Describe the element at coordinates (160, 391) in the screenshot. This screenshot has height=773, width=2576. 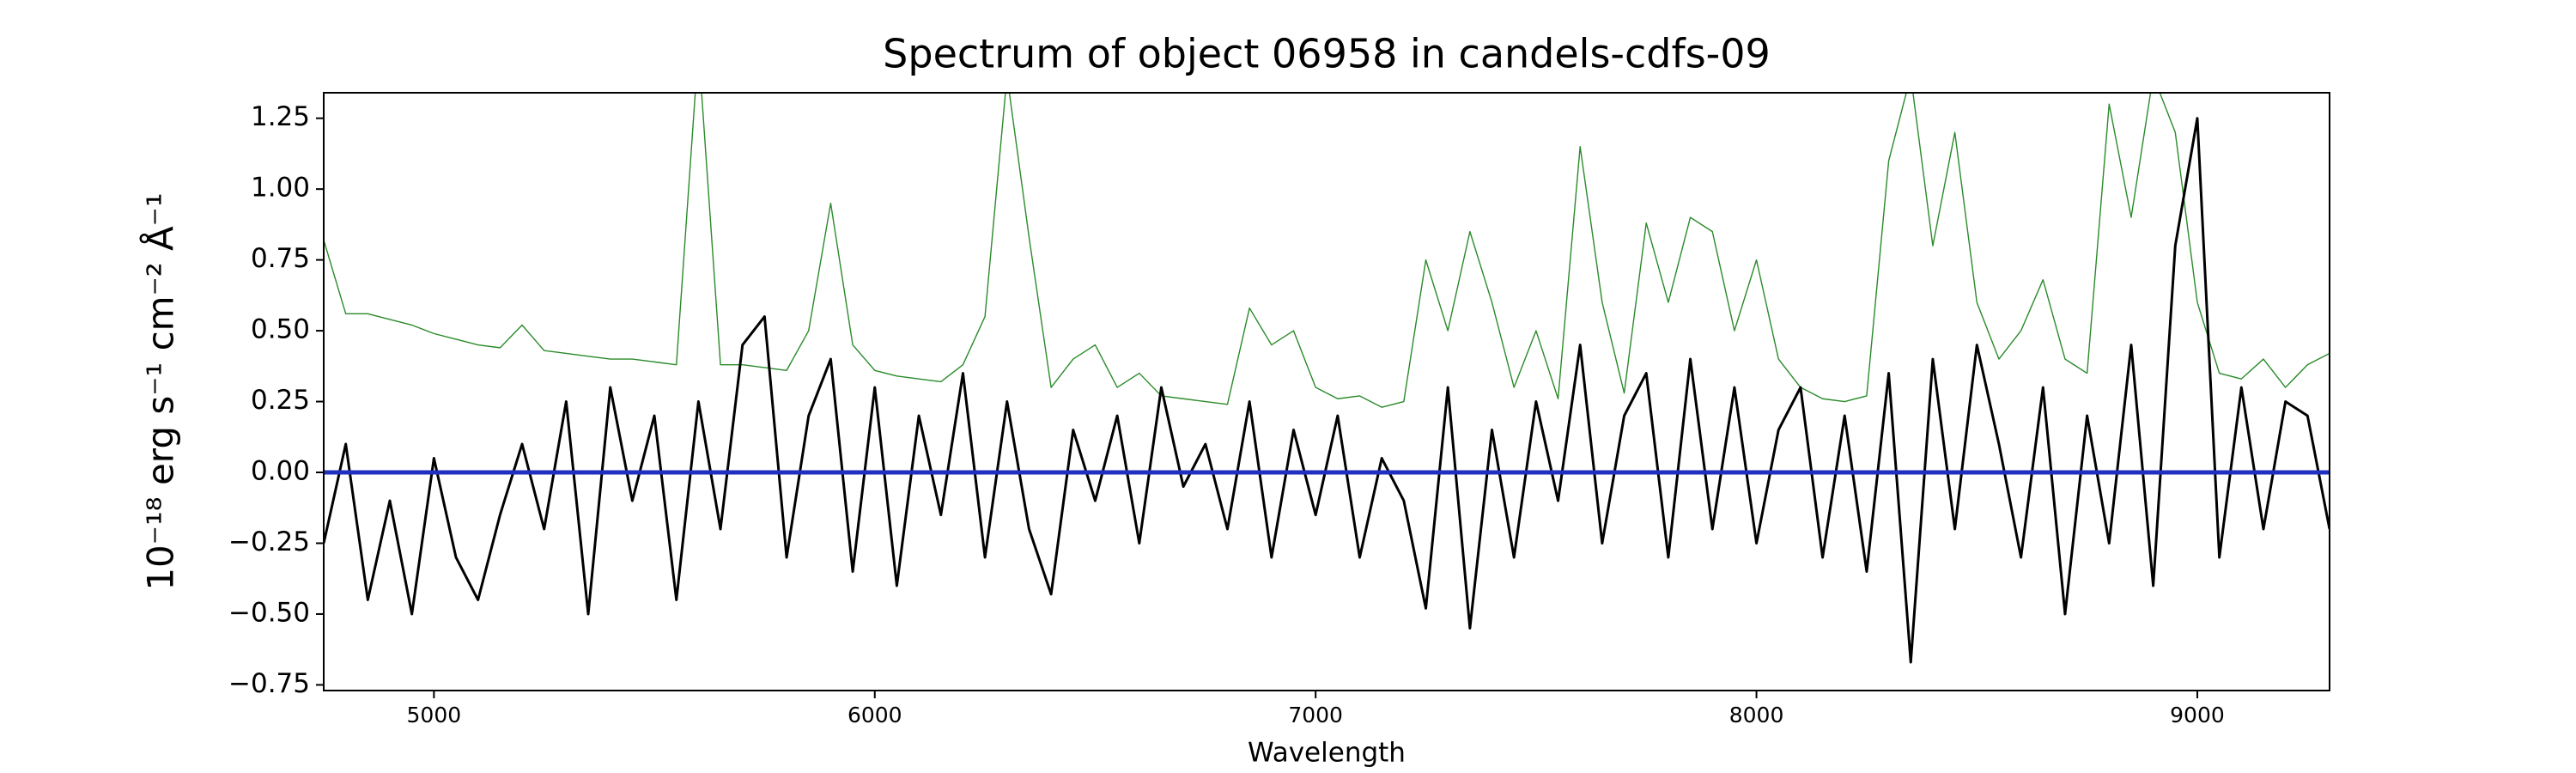
I see `y-axis-label: 10⁻¹⁸ erg s⁻¹ cm⁻² Å⁻¹` at that location.